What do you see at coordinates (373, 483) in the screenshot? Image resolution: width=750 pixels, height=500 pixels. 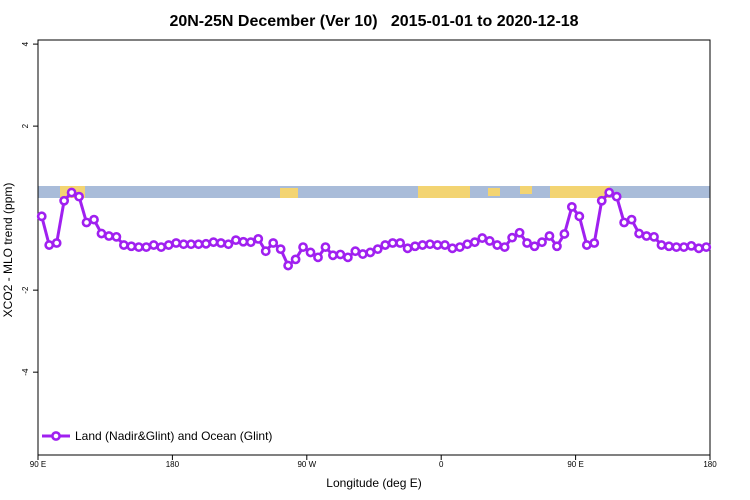 I see `x-axis-label: Longitude (deg E)` at bounding box center [373, 483].